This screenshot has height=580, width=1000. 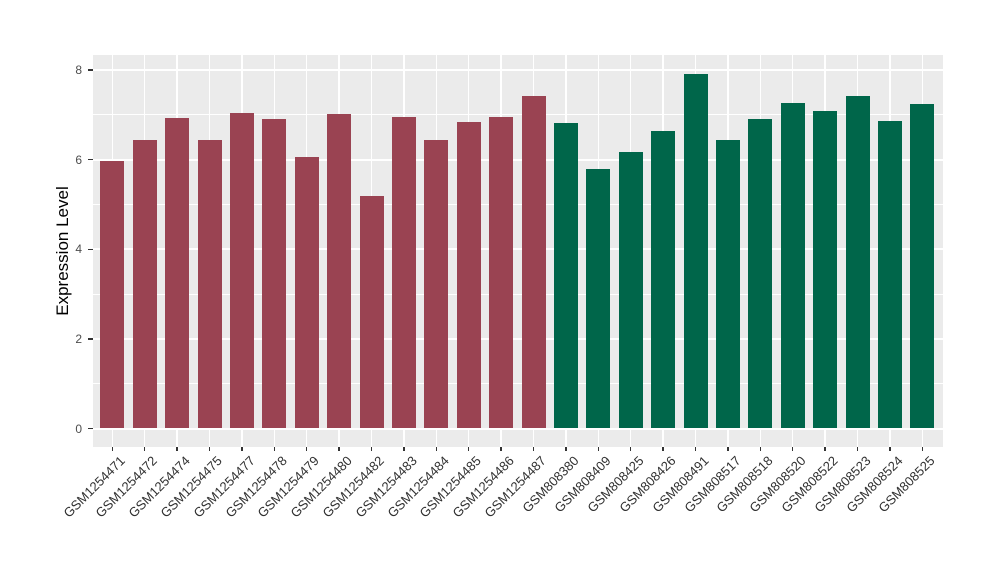 What do you see at coordinates (533, 262) in the screenshot?
I see `bar-GSM1254487` at bounding box center [533, 262].